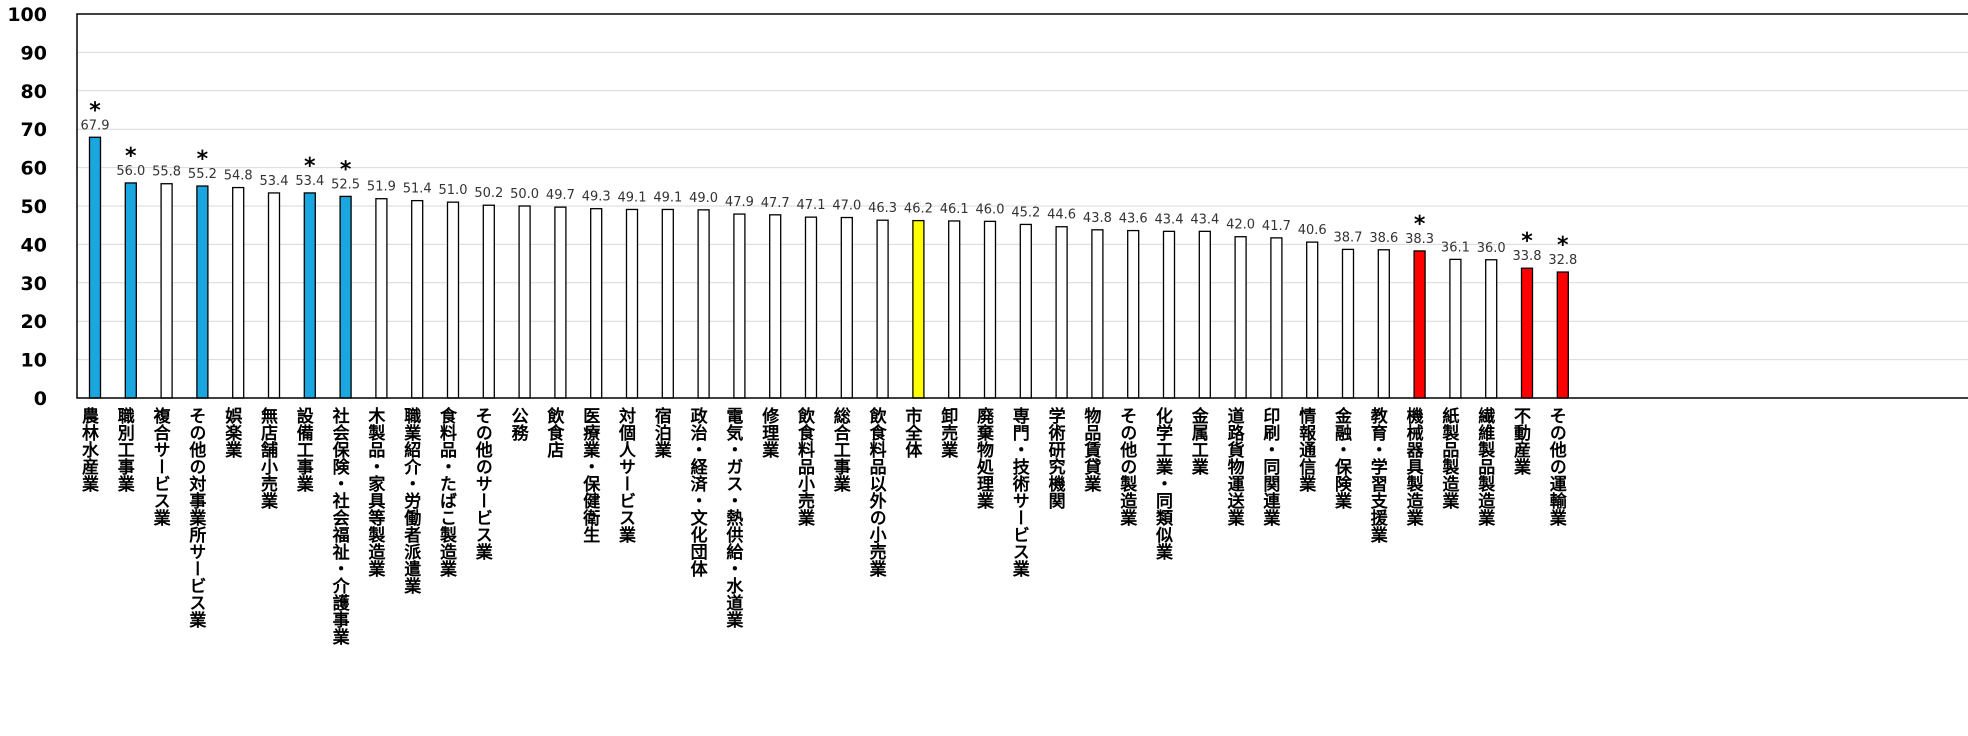  What do you see at coordinates (912, 432) in the screenshot?
I see `category-label: 市全体` at bounding box center [912, 432].